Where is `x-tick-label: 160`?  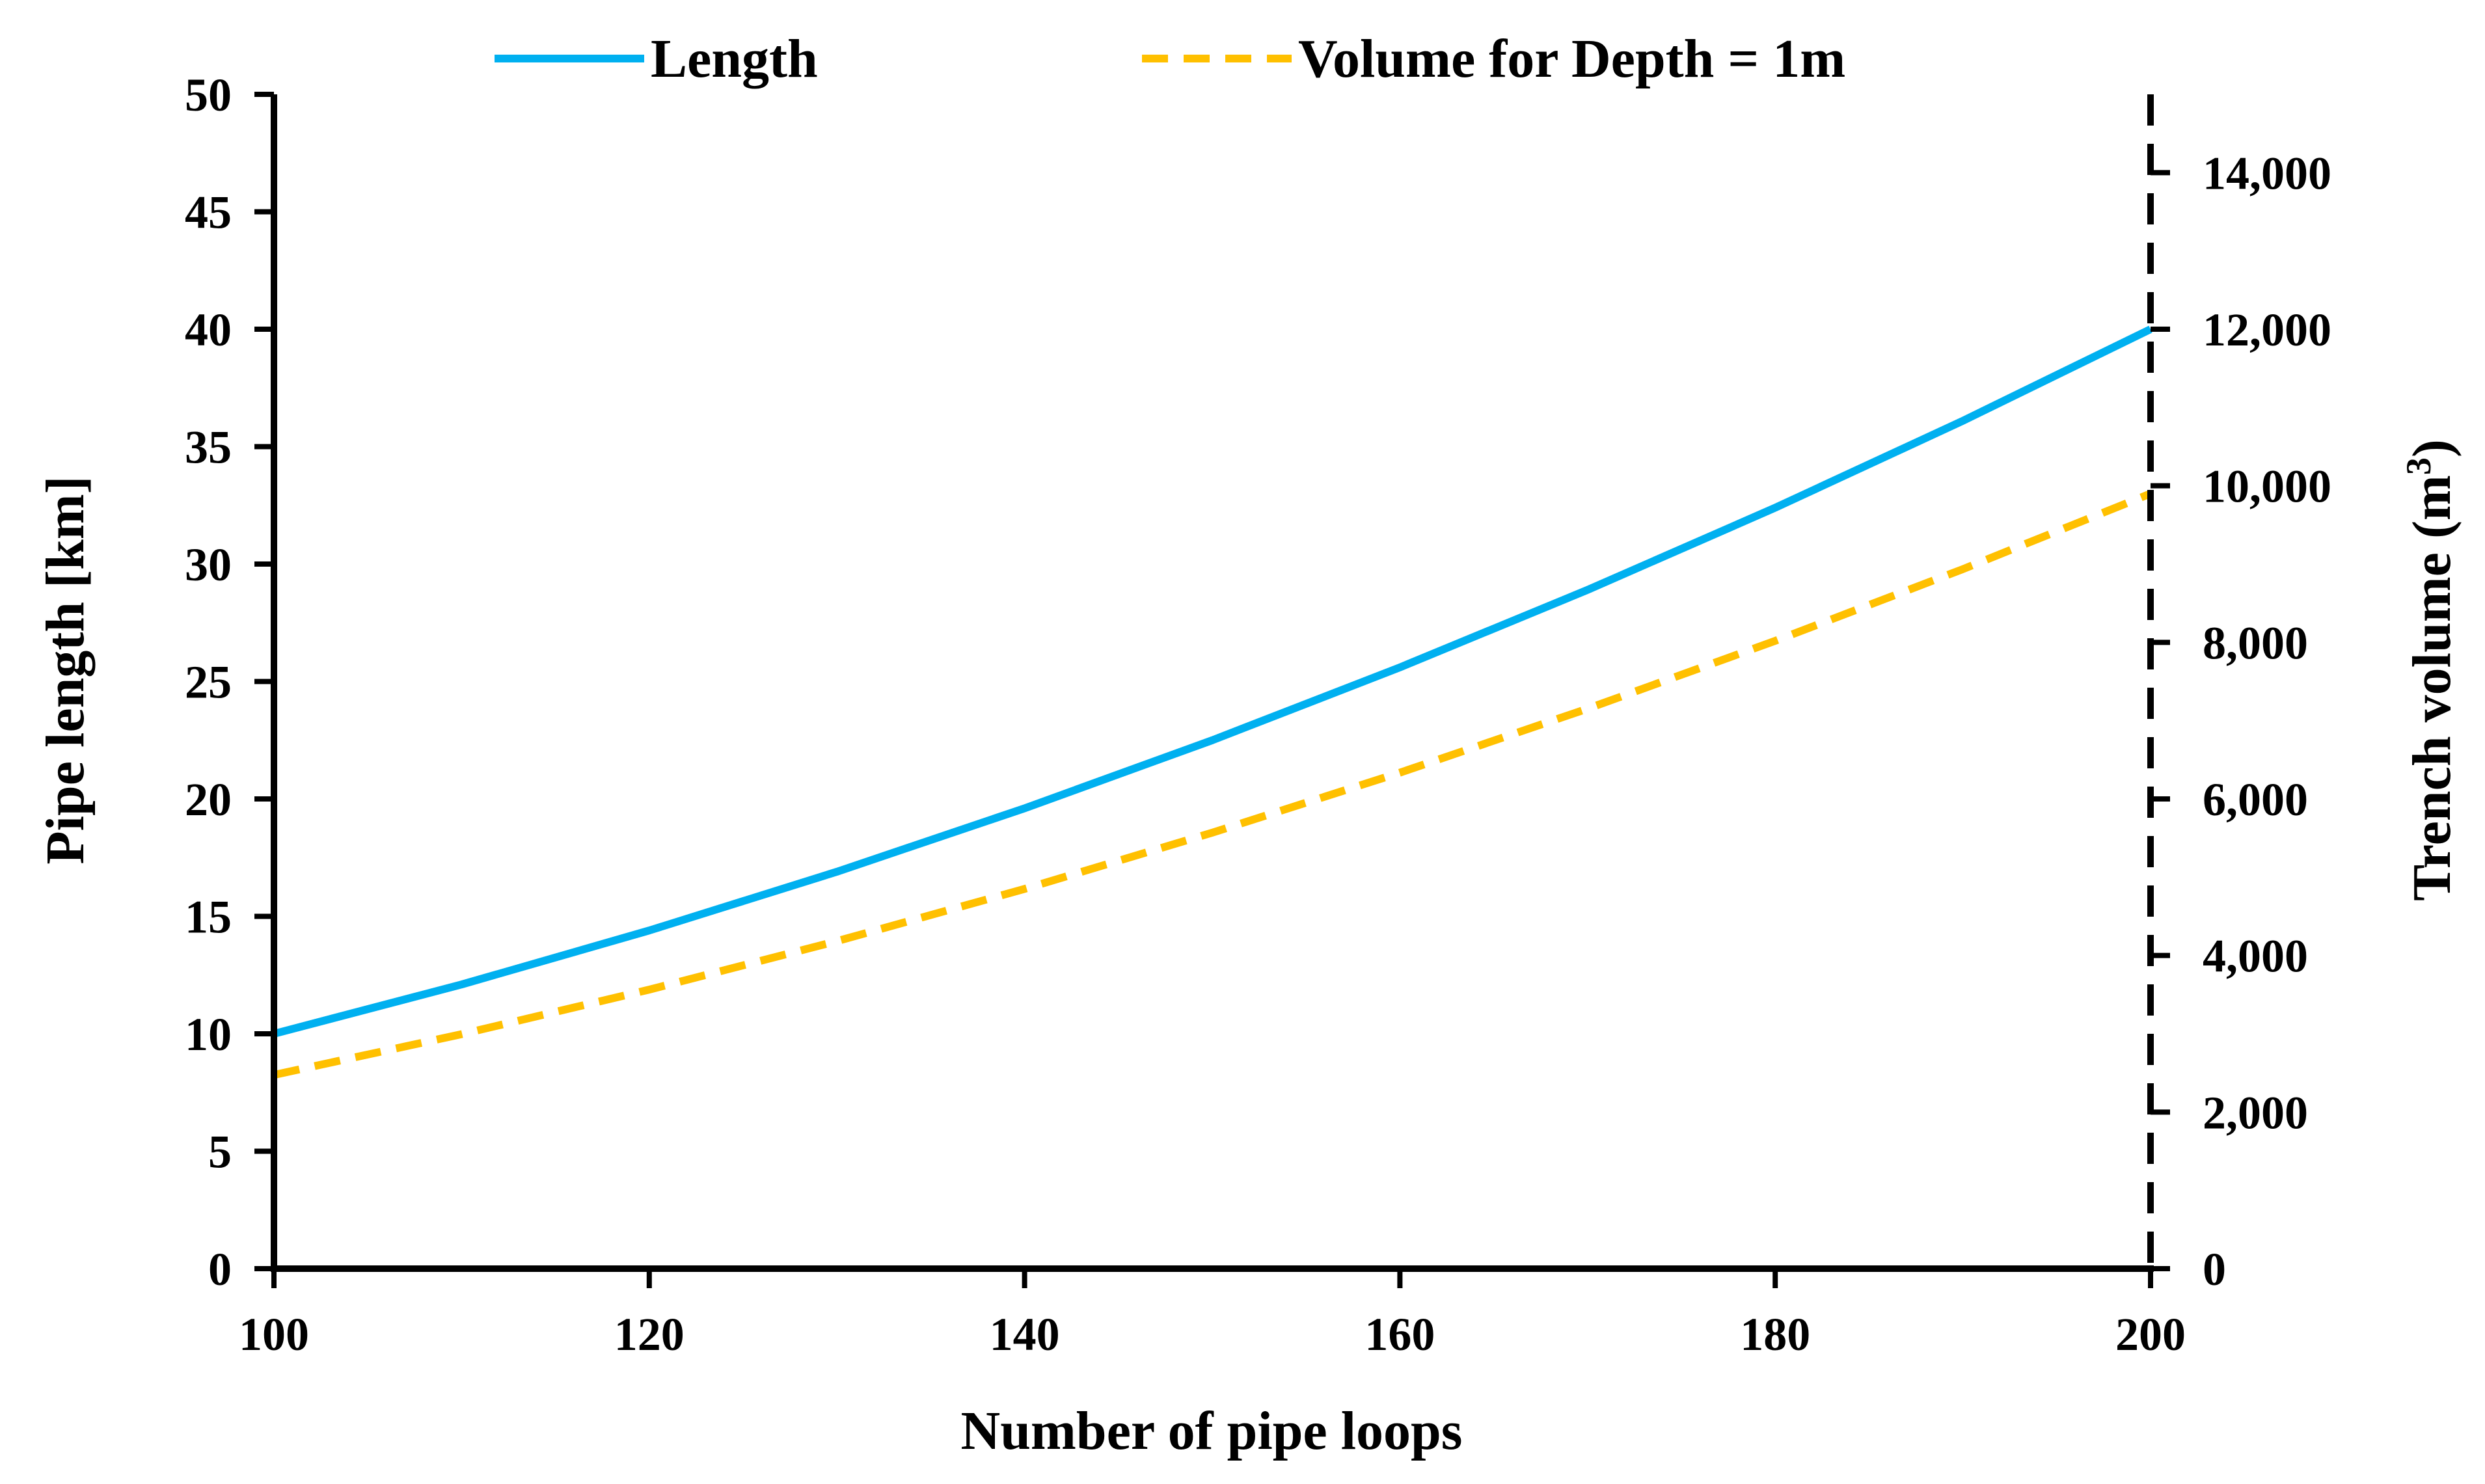 x-tick-label: 160 is located at coordinates (1400, 1334).